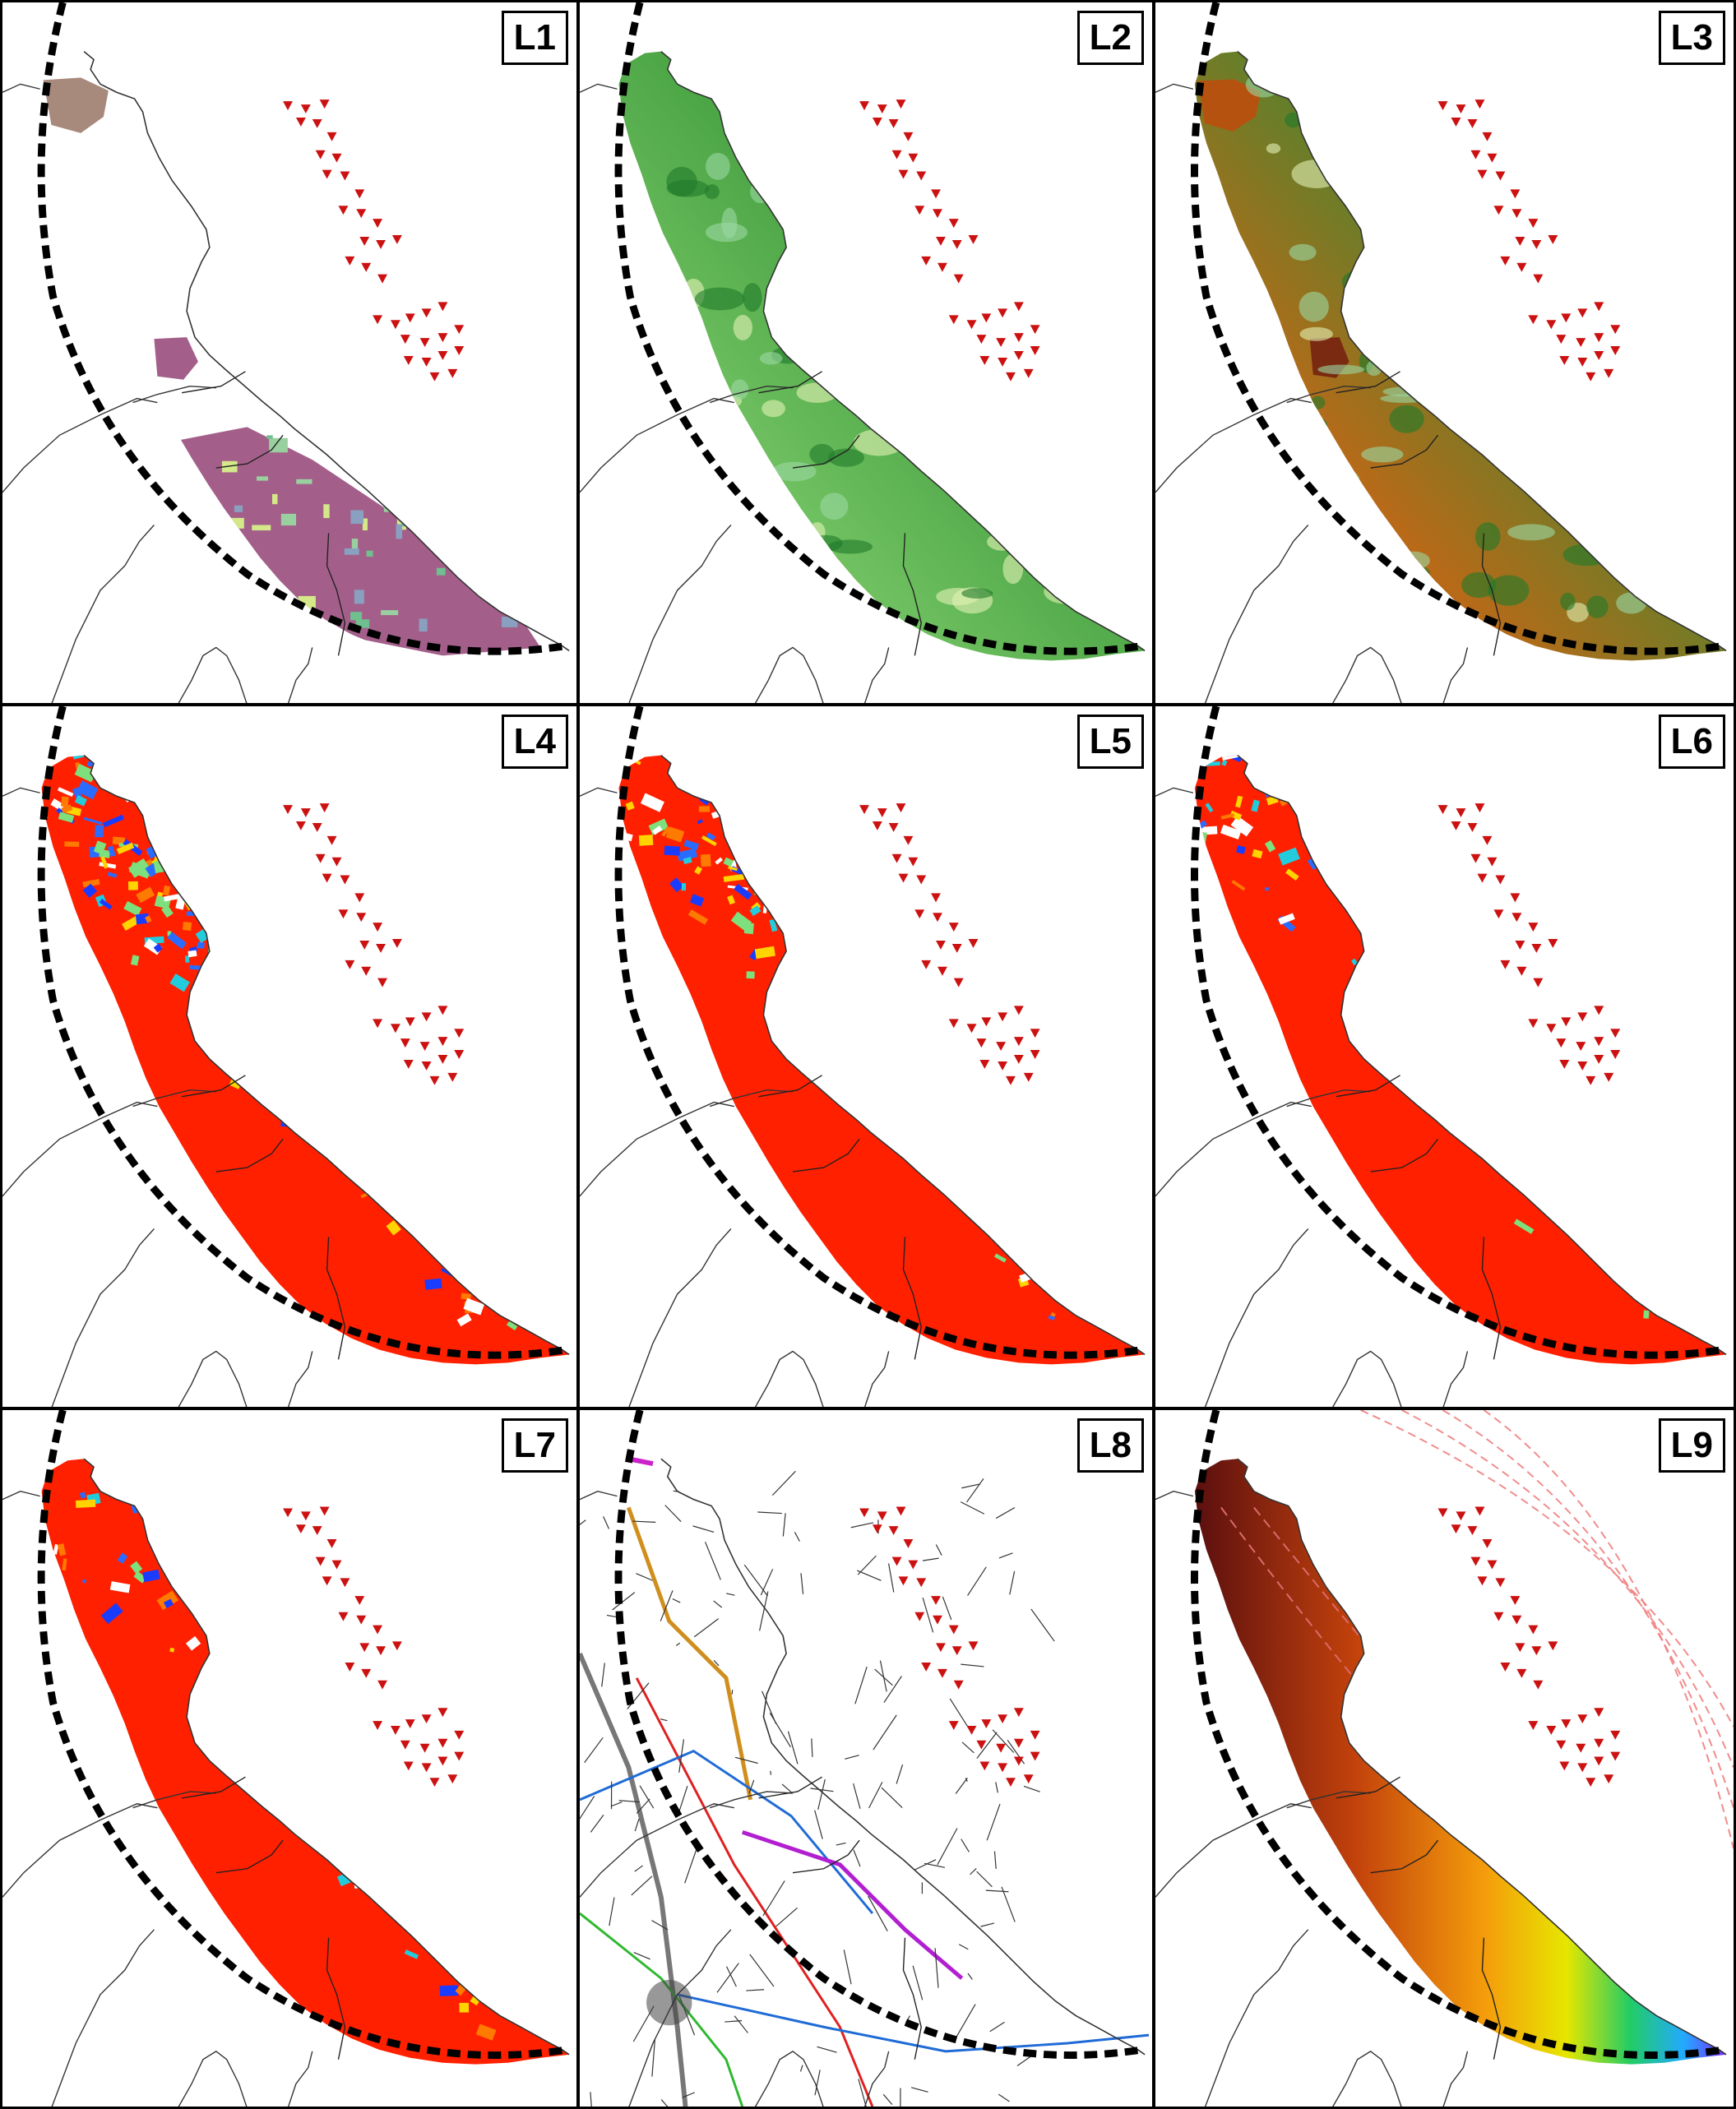  I want to click on map-l9, so click(1444, 1758).